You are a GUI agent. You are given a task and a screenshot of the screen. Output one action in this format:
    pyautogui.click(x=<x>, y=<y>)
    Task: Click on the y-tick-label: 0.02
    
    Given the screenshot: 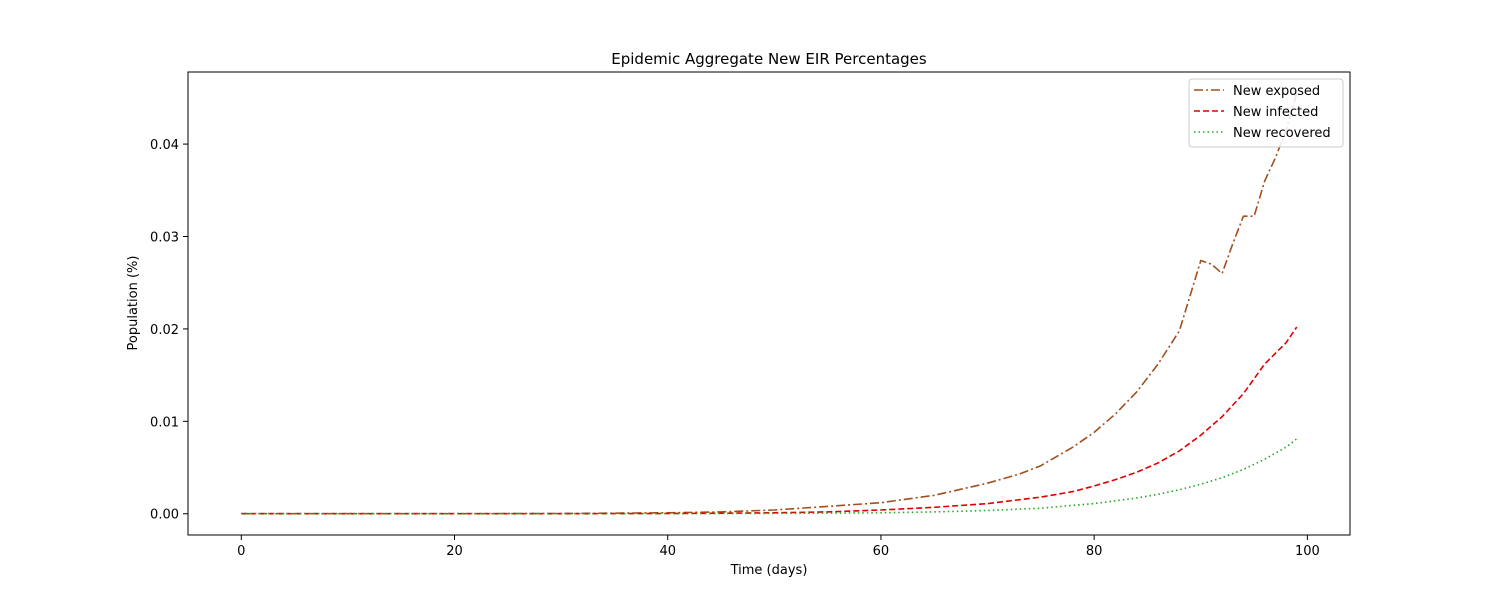 What is the action you would take?
    pyautogui.click(x=164, y=330)
    